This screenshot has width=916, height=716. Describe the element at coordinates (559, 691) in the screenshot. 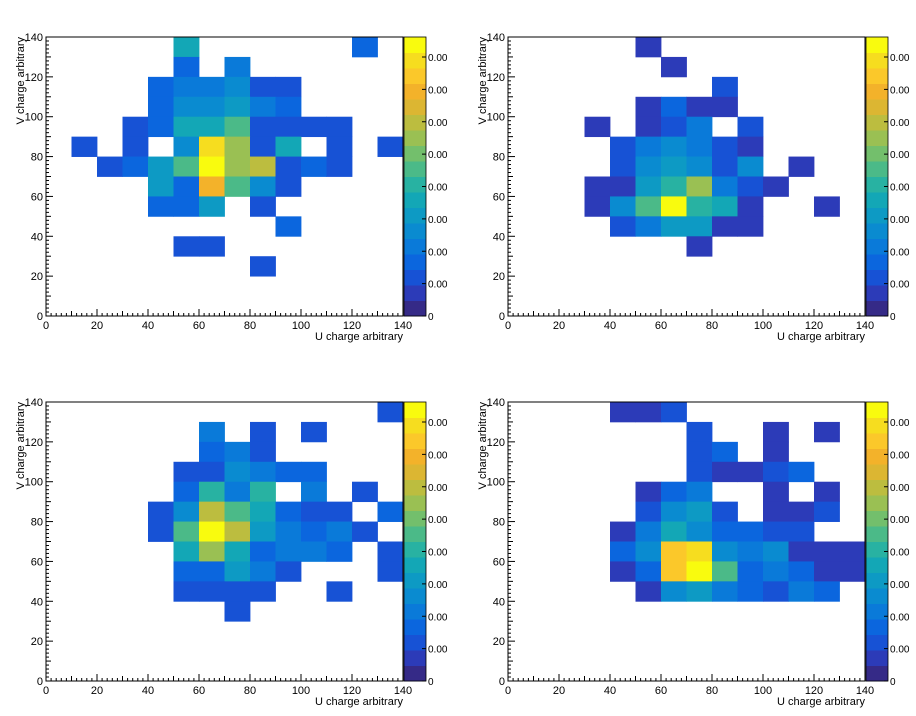

I see `x-tick-label: 20` at that location.